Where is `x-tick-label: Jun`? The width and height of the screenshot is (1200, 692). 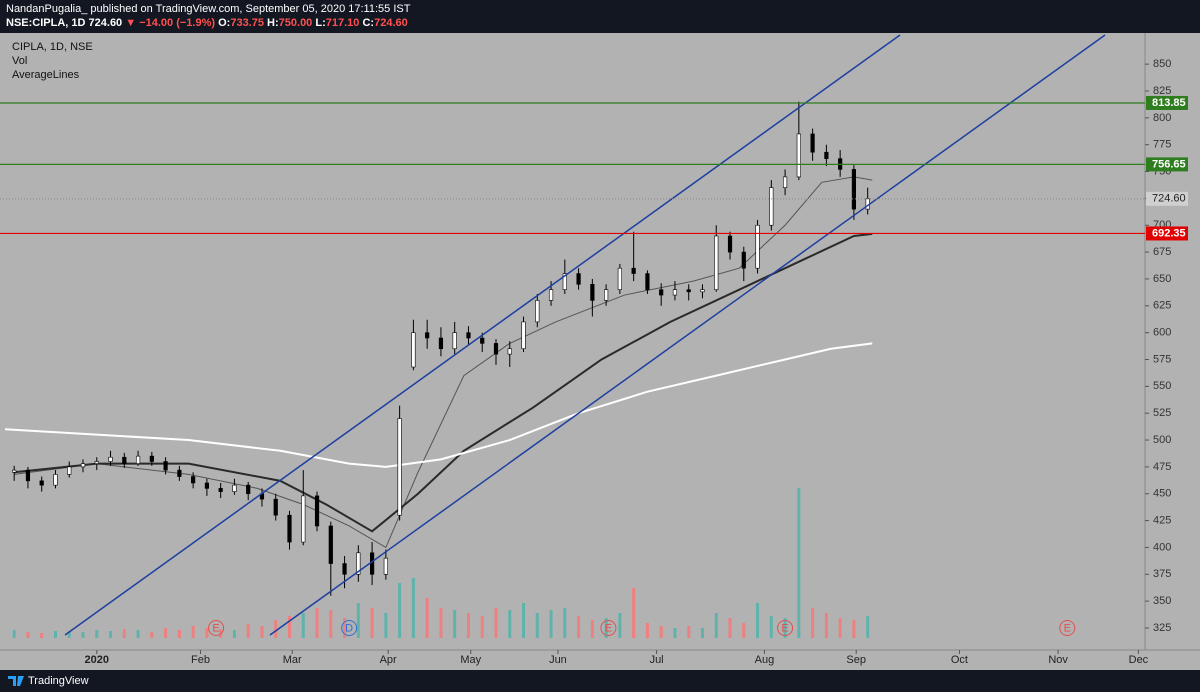
x-tick-label: Jun is located at coordinates (558, 660).